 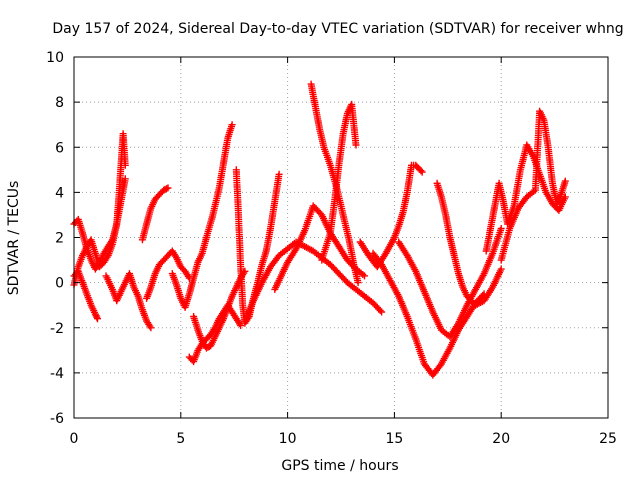 I want to click on series-sat-o, so click(x=391, y=216).